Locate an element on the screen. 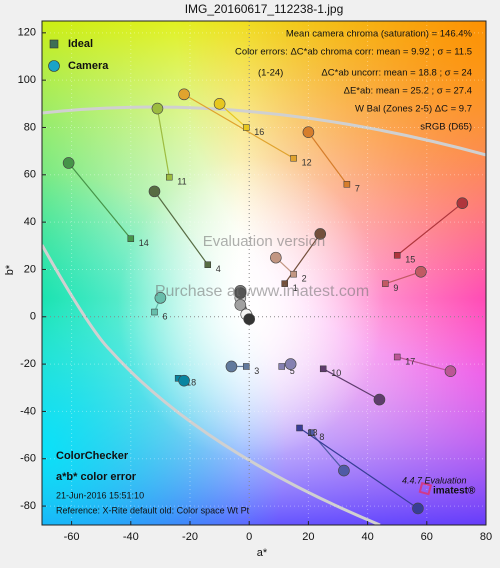 Image resolution: width=500 pixels, height=568 pixels. stat-text: ΔC*ab uncorr: mean = 18.8 ; σ = 24 is located at coordinates (396, 73).